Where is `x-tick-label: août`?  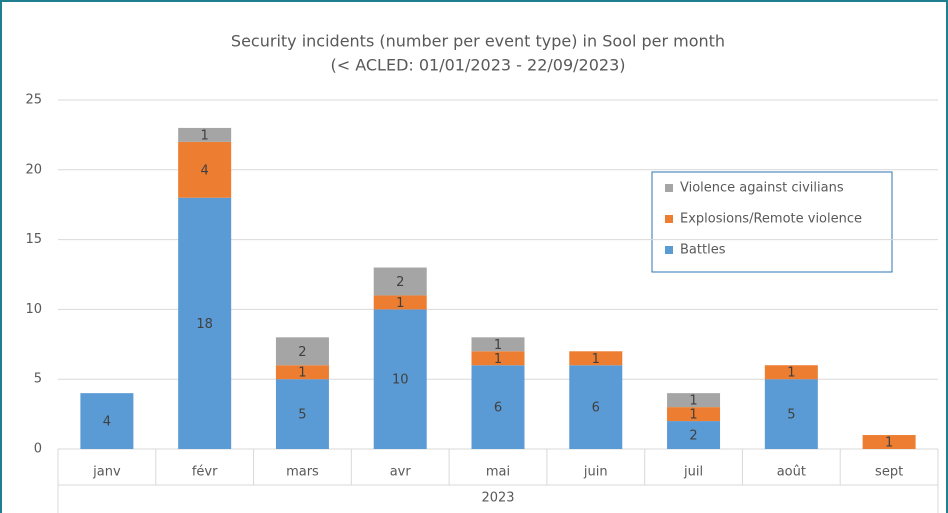
x-tick-label: août is located at coordinates (791, 472).